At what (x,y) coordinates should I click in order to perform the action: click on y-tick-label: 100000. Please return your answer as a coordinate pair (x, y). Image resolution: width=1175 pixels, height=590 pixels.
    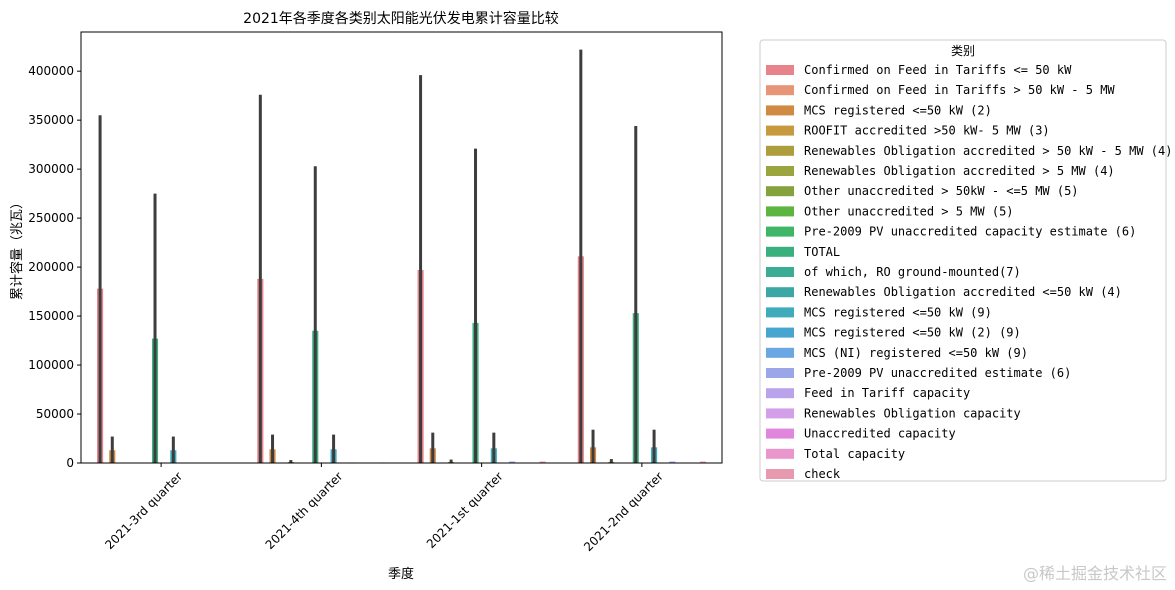
    Looking at the image, I should click on (51, 365).